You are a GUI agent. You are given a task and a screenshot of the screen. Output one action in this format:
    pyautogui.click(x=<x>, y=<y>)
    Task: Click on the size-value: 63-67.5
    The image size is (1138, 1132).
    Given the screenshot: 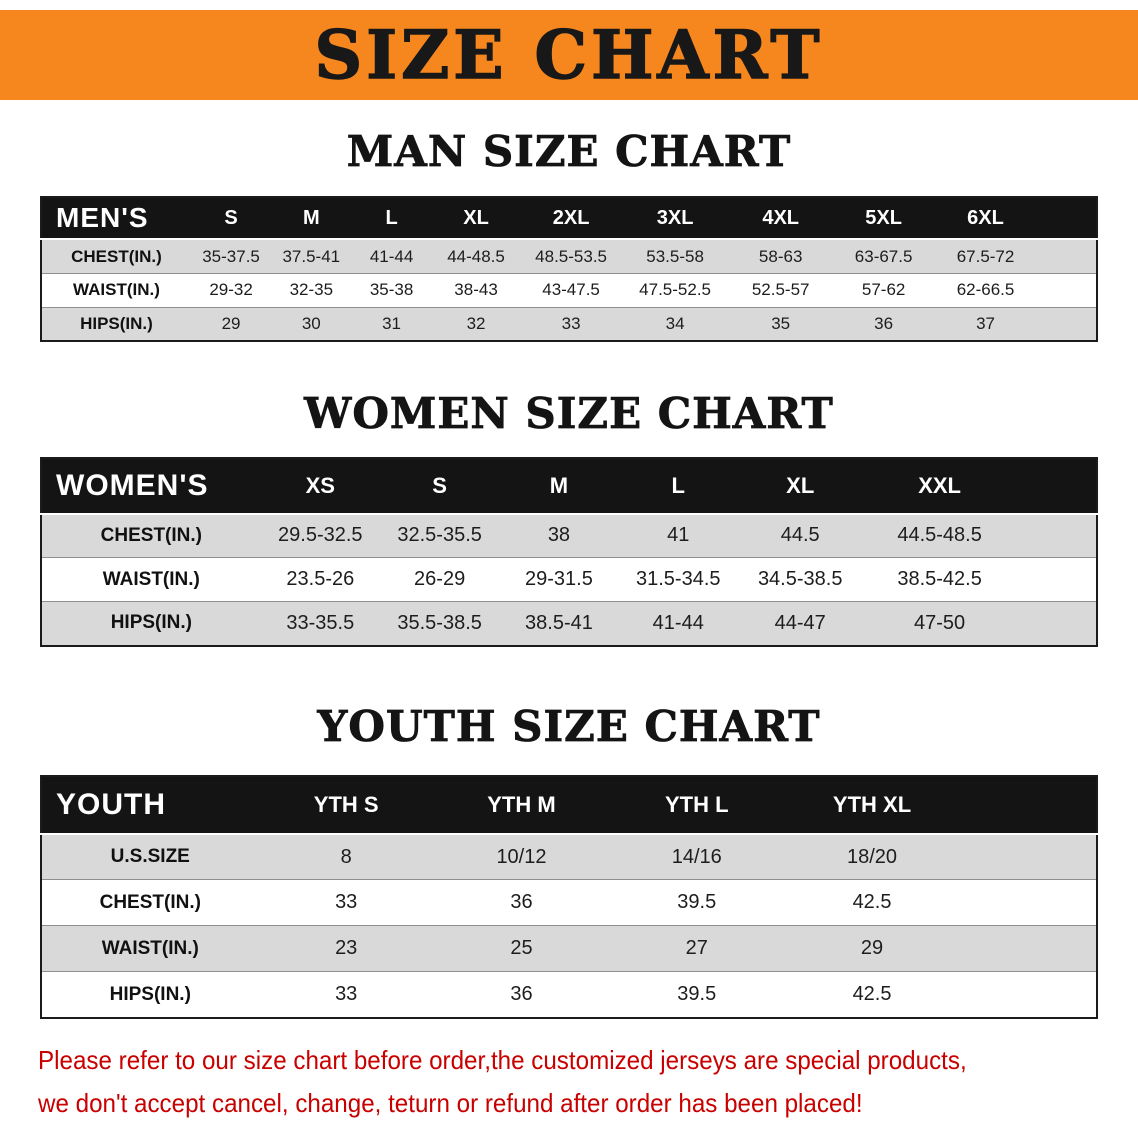 What is the action you would take?
    pyautogui.click(x=883, y=256)
    